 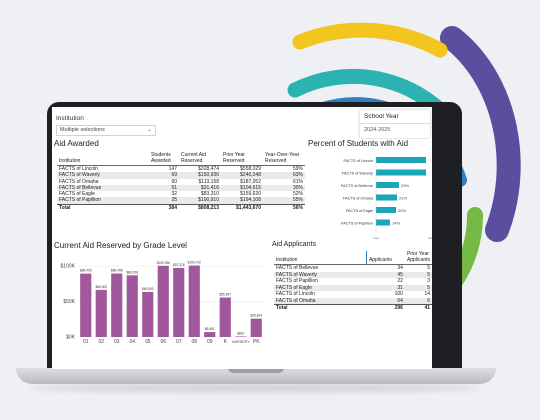 What do you see at coordinates (181, 207) in the screenshot?
I see `total-row: Total 384 $808,213 $1,443,670 56%` at bounding box center [181, 207].